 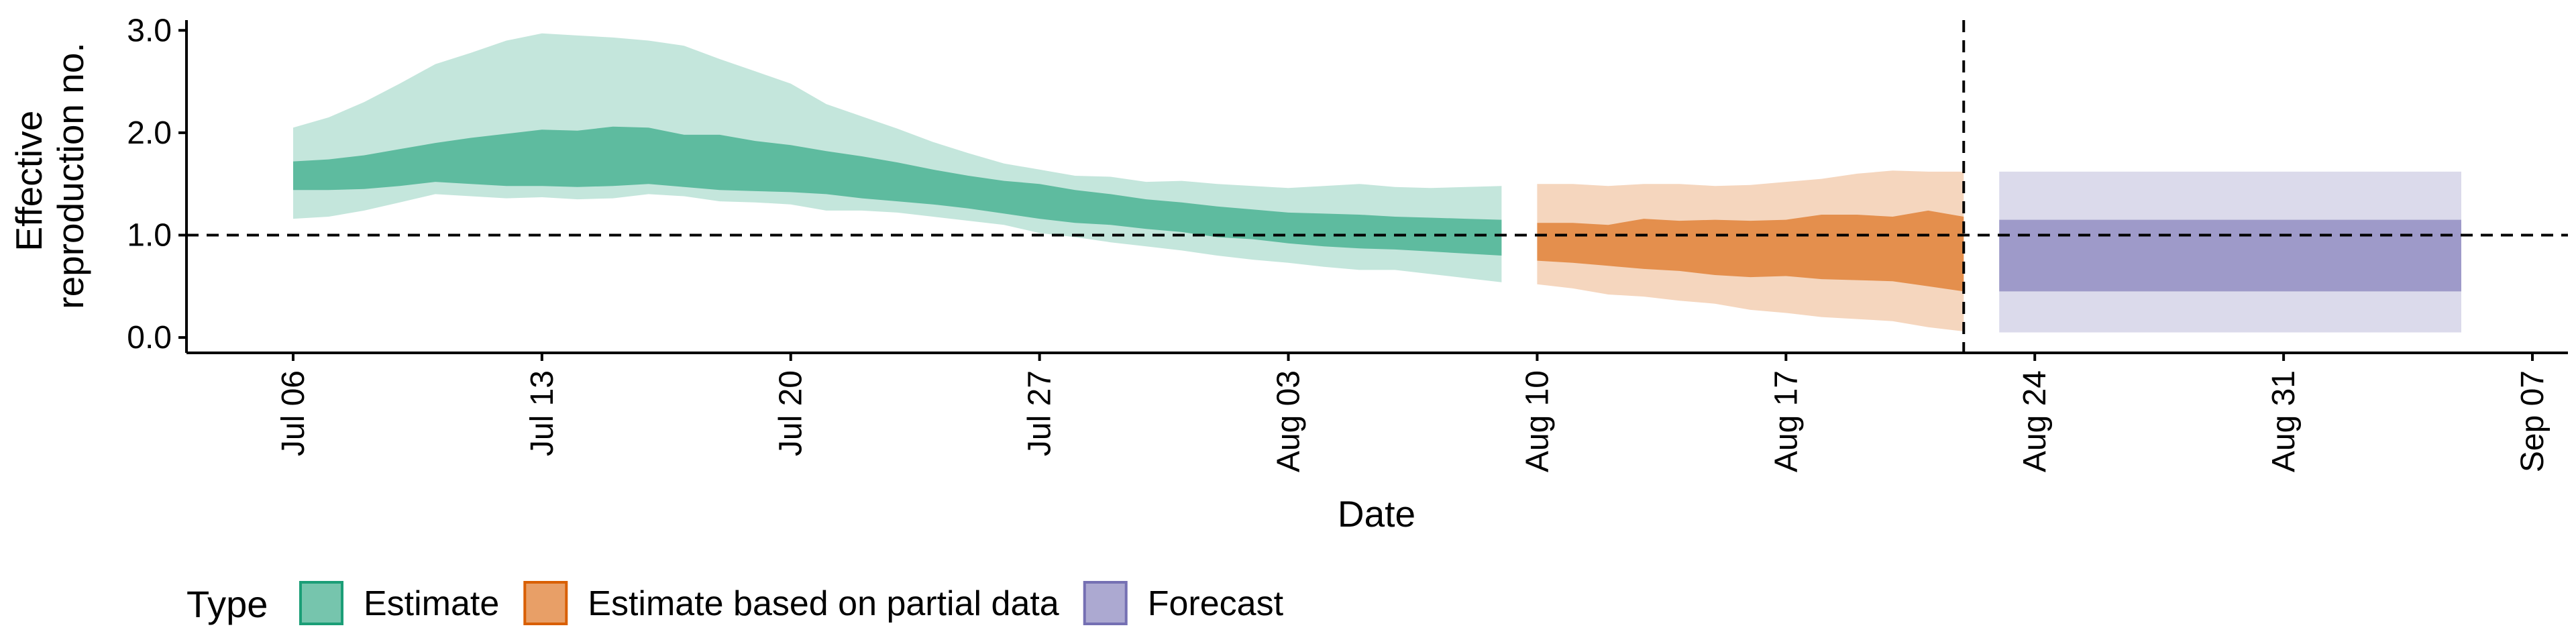 What do you see at coordinates (293, 413) in the screenshot?
I see `x-tick-label: Jul 06` at bounding box center [293, 413].